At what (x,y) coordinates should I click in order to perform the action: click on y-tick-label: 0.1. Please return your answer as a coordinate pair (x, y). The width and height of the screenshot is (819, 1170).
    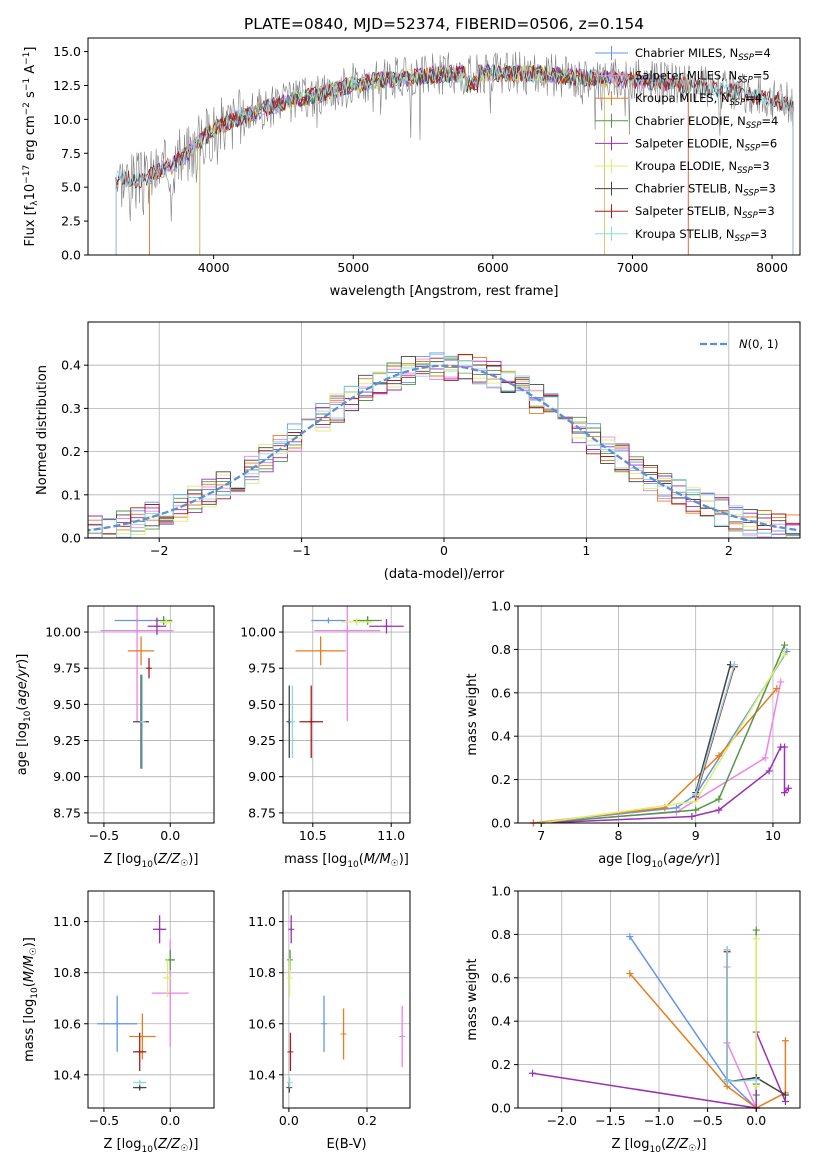
    Looking at the image, I should click on (71, 494).